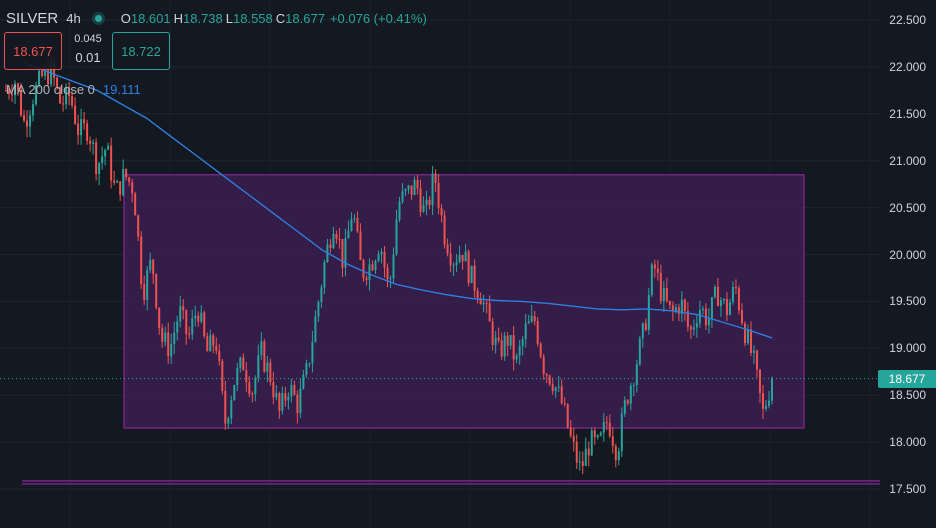 This screenshot has width=936, height=528. What do you see at coordinates (33, 51) in the screenshot?
I see `sell-button: 18.677` at bounding box center [33, 51].